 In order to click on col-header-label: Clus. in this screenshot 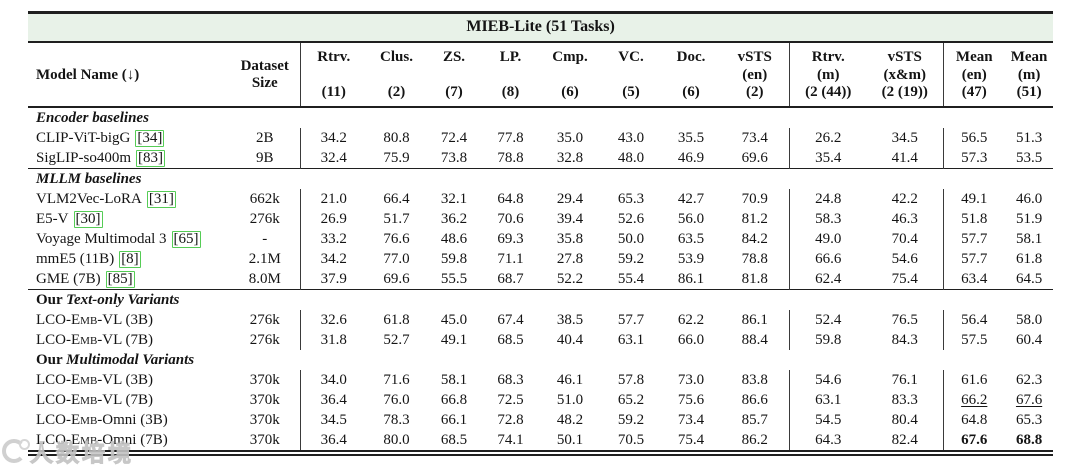, I will do `click(396, 57)`.